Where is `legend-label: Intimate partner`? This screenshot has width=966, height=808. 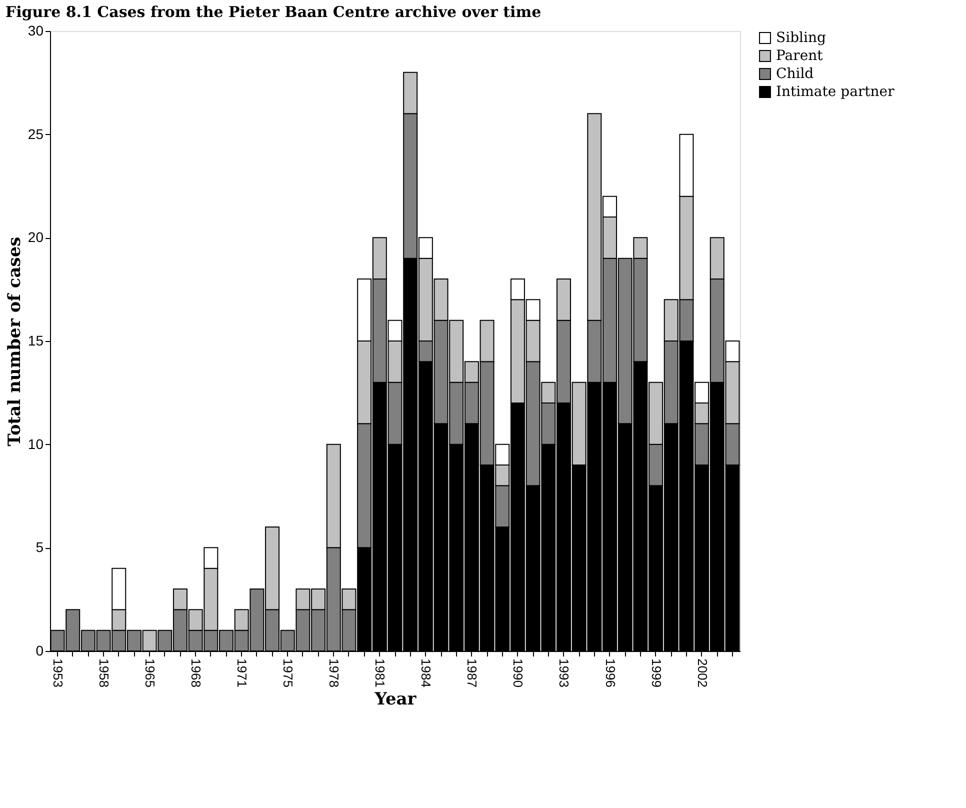 legend-label: Intimate partner is located at coordinates (835, 92).